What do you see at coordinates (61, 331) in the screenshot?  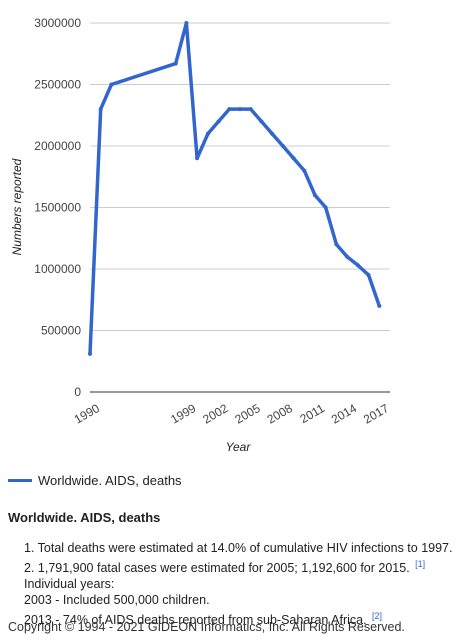 I see `y-tick-label: 500000` at bounding box center [61, 331].